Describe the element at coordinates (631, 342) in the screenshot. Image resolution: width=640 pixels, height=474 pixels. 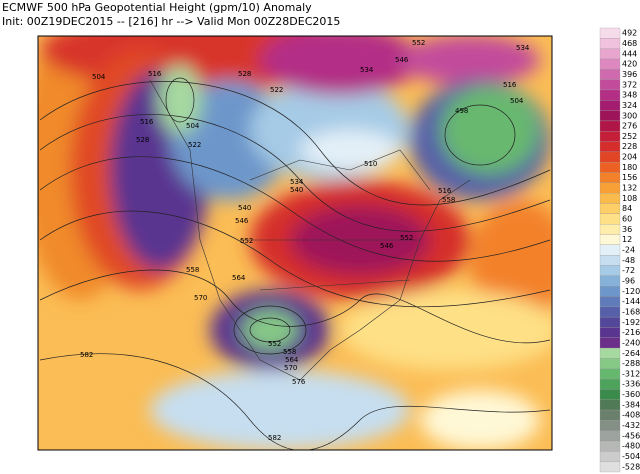
I see `colorbar-label: -240` at that location.